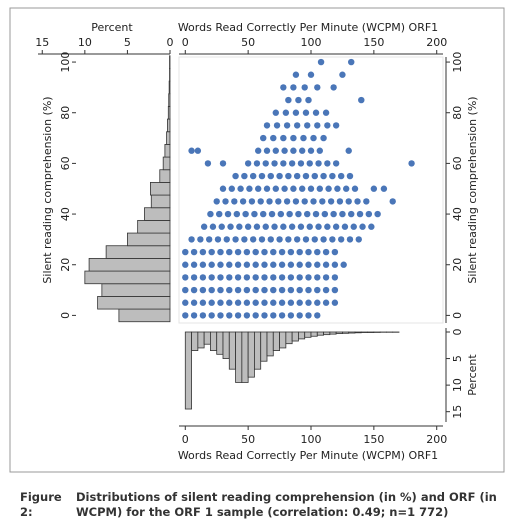 This screenshot has width=515, height=527. Describe the element at coordinates (311, 439) in the screenshot. I see `x-tick-label: 100` at that location.